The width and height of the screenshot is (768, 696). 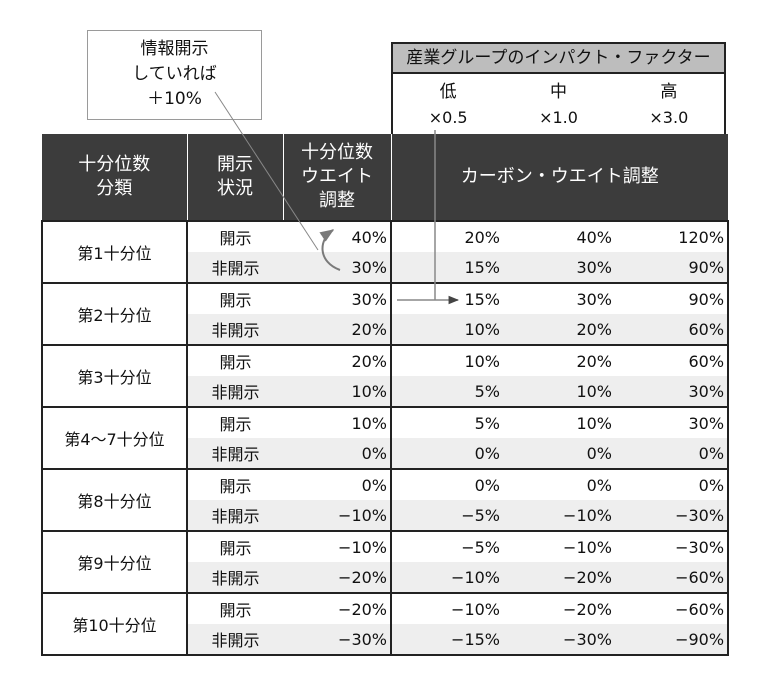 I want to click on table-row: 非開示 −30% −15% −30% −90%, so click(x=386, y=640).